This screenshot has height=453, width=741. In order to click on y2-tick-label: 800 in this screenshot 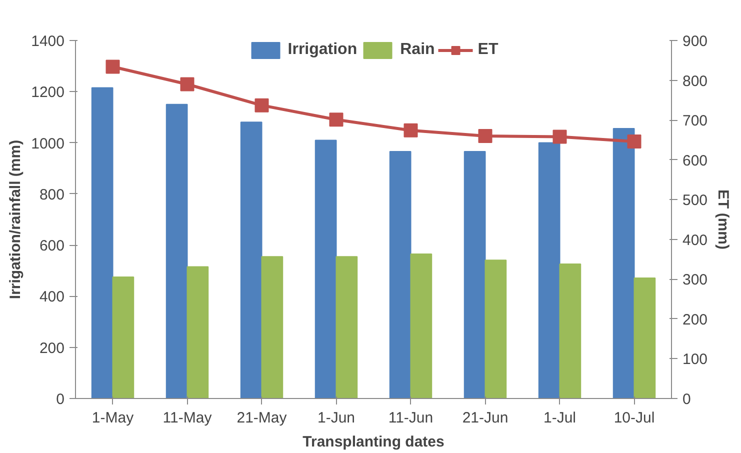, I will do `click(695, 81)`.